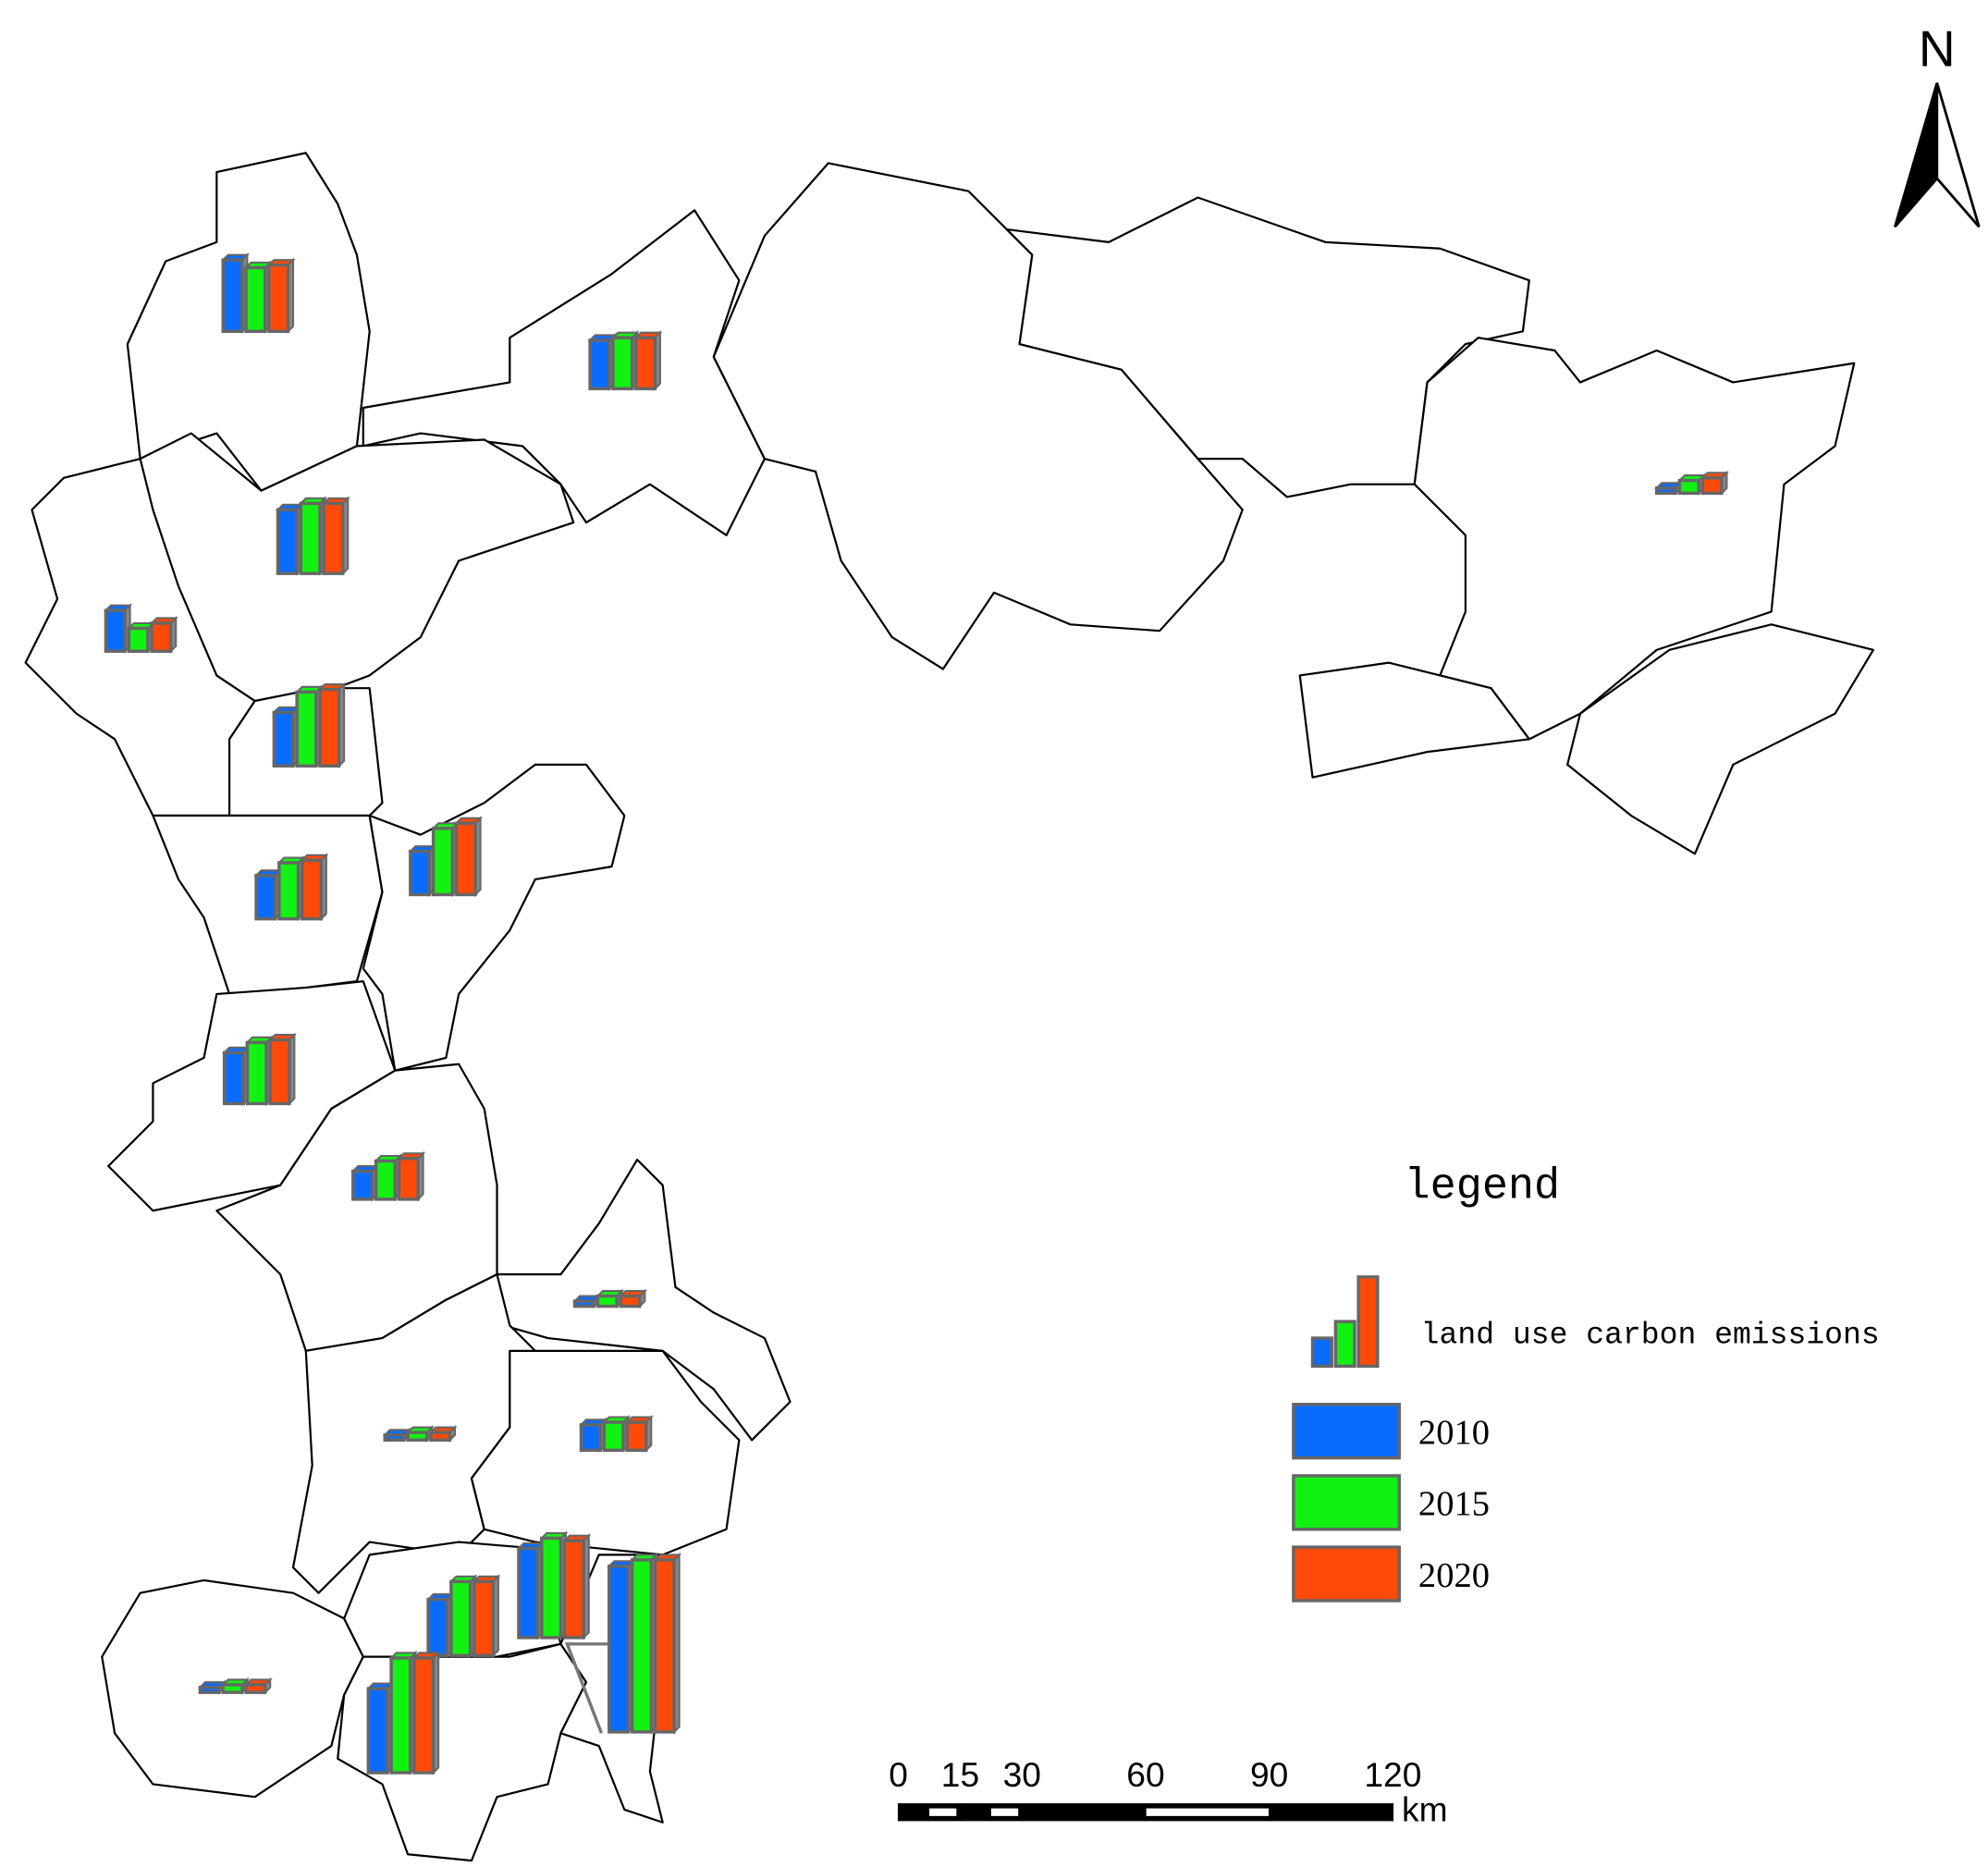 Image resolution: width=1988 pixels, height=1867 pixels. I want to click on leader-line, so click(586, 1688).